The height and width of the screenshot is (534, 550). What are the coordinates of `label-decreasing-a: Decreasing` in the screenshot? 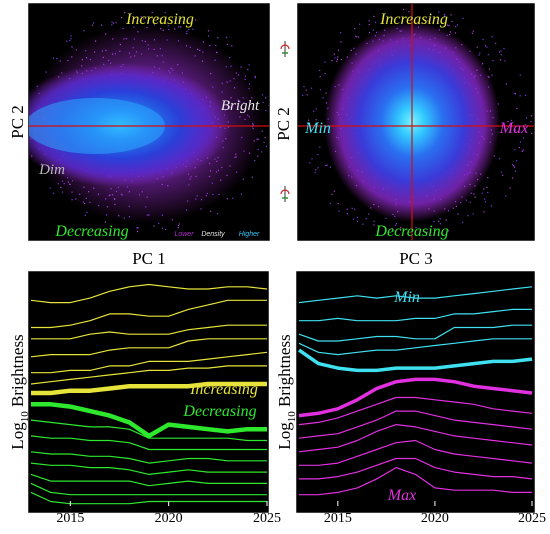 It's located at (91, 231).